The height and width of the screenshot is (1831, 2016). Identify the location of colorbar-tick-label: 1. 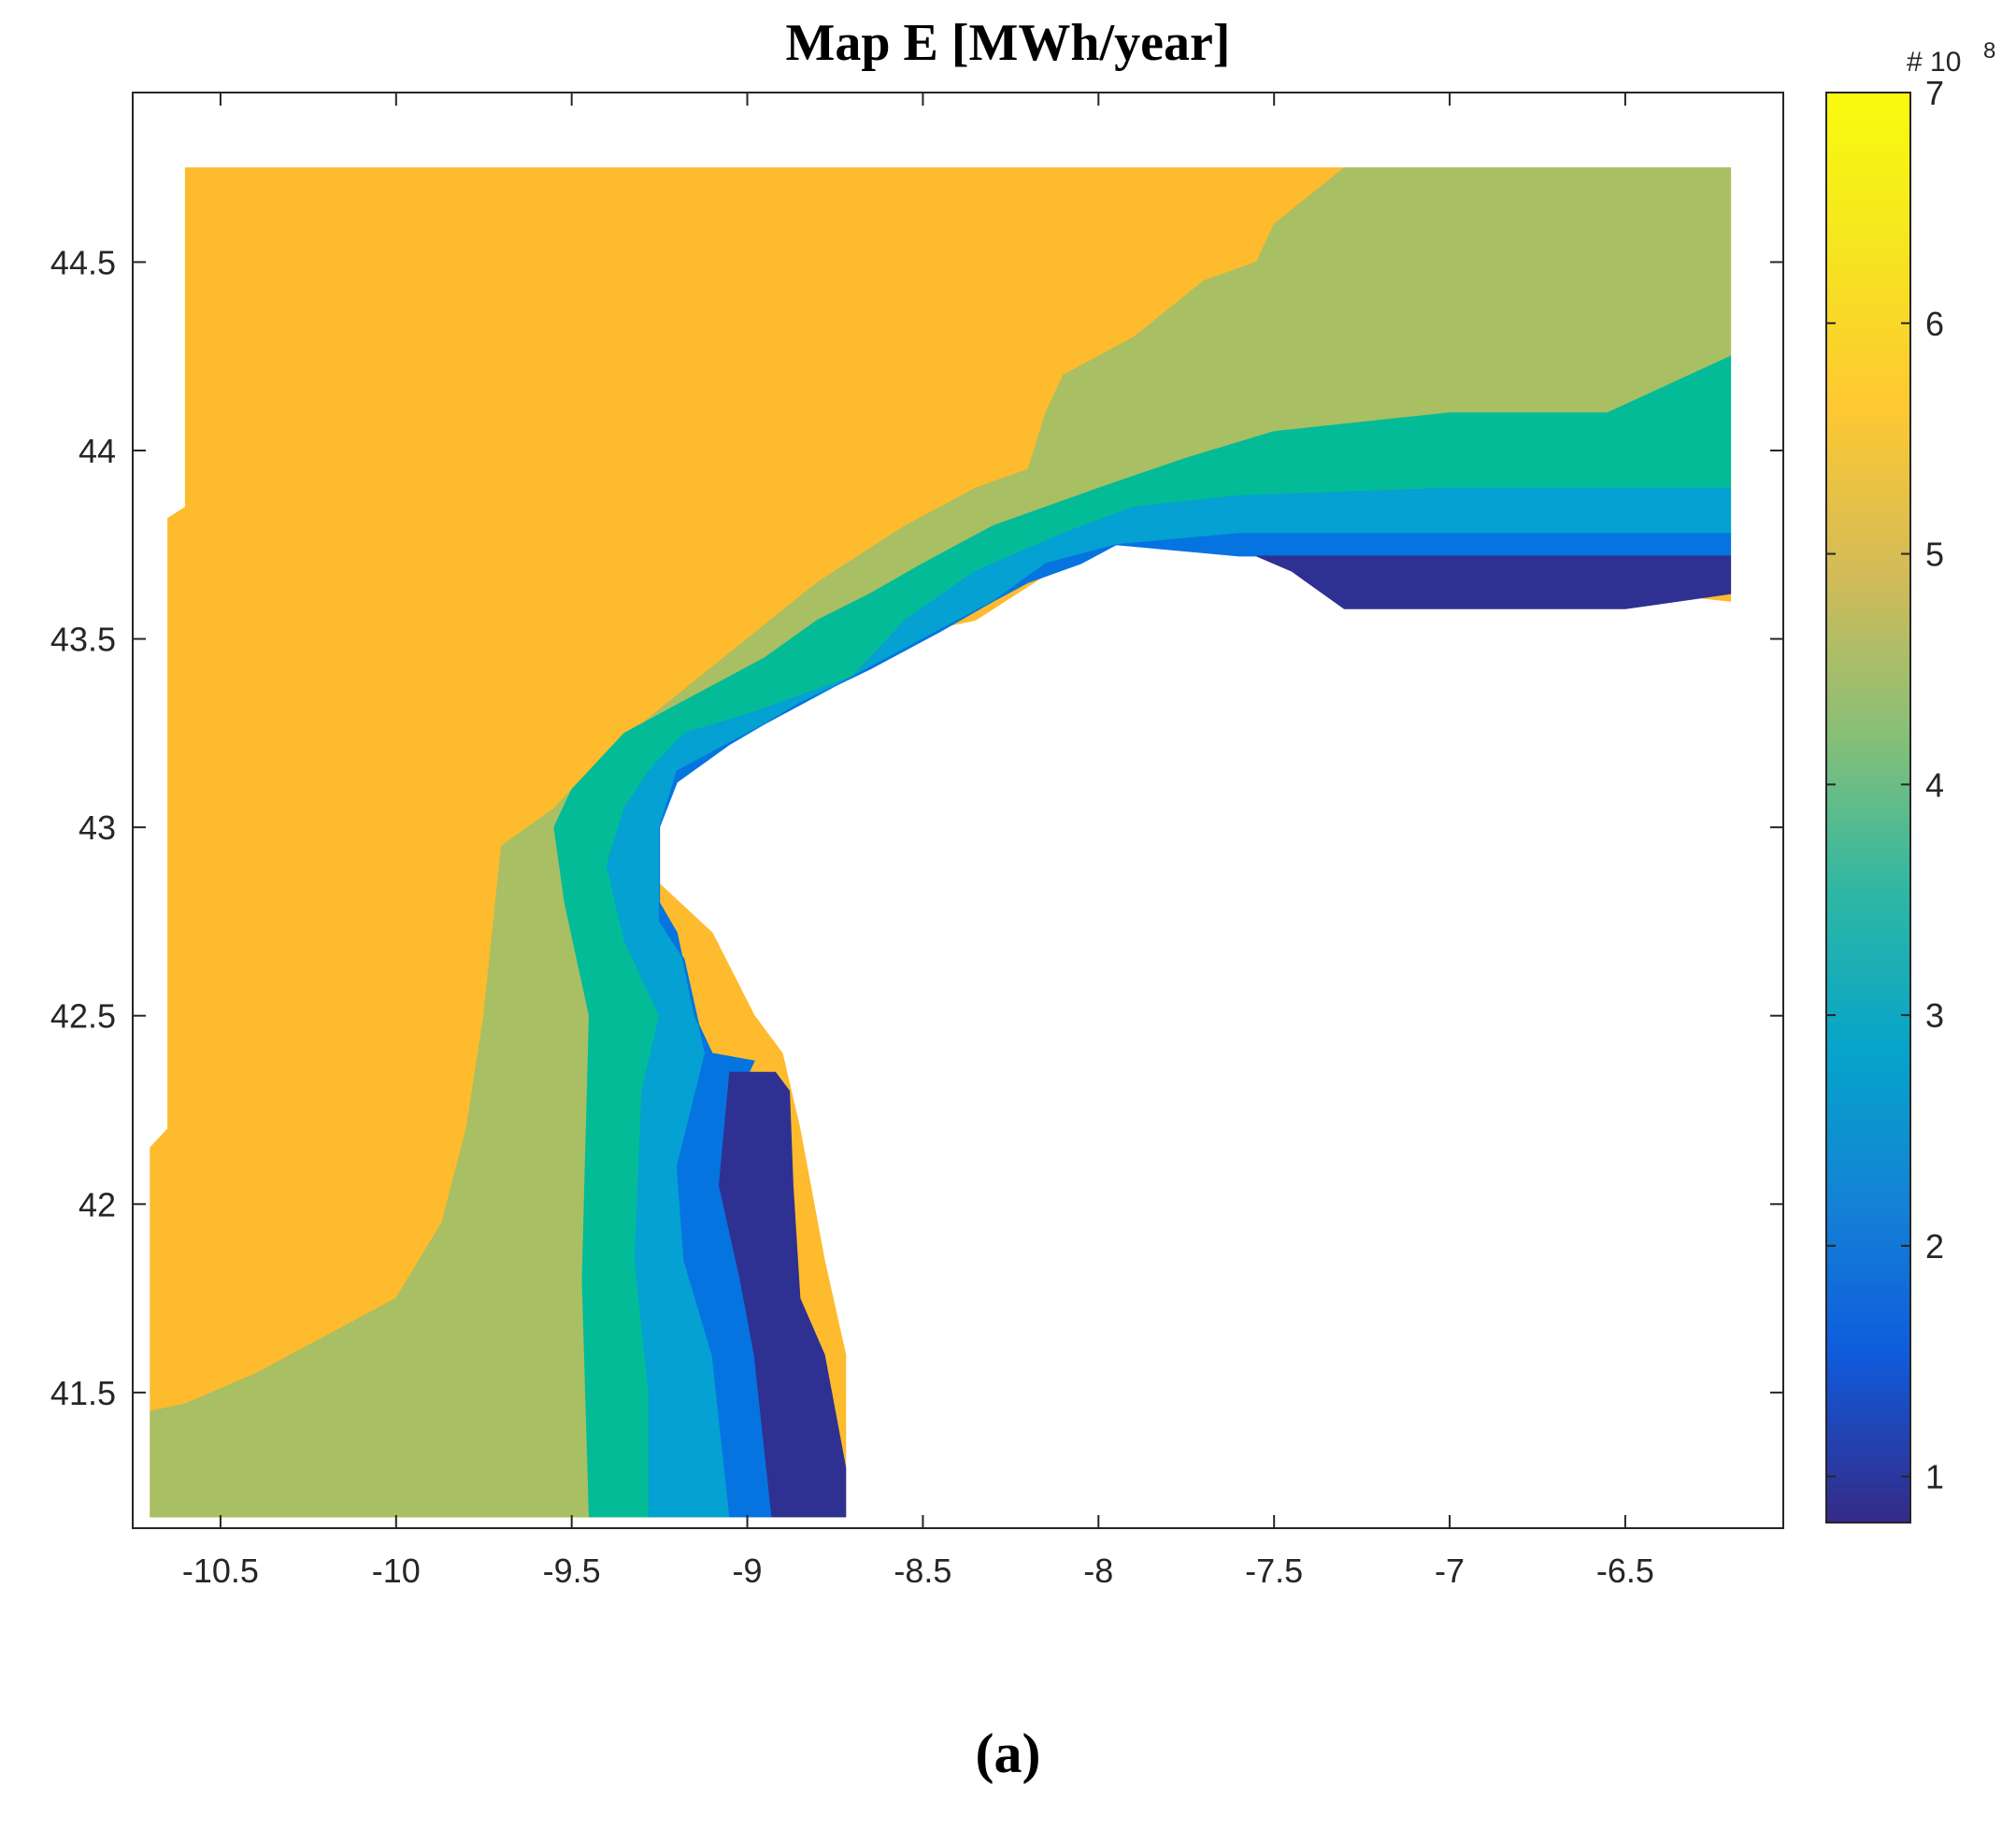
(1934, 1477).